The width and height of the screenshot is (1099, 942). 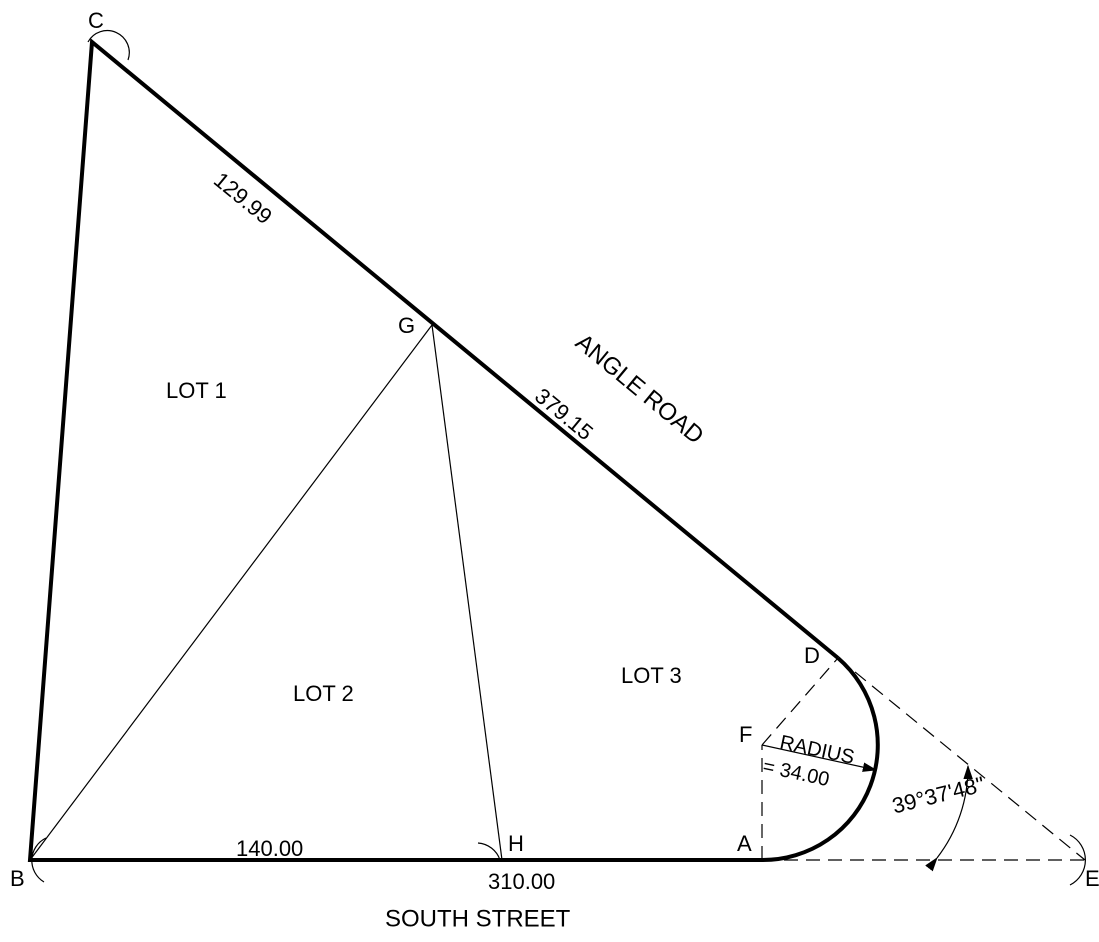 I want to click on point-label: F, so click(x=745, y=734).